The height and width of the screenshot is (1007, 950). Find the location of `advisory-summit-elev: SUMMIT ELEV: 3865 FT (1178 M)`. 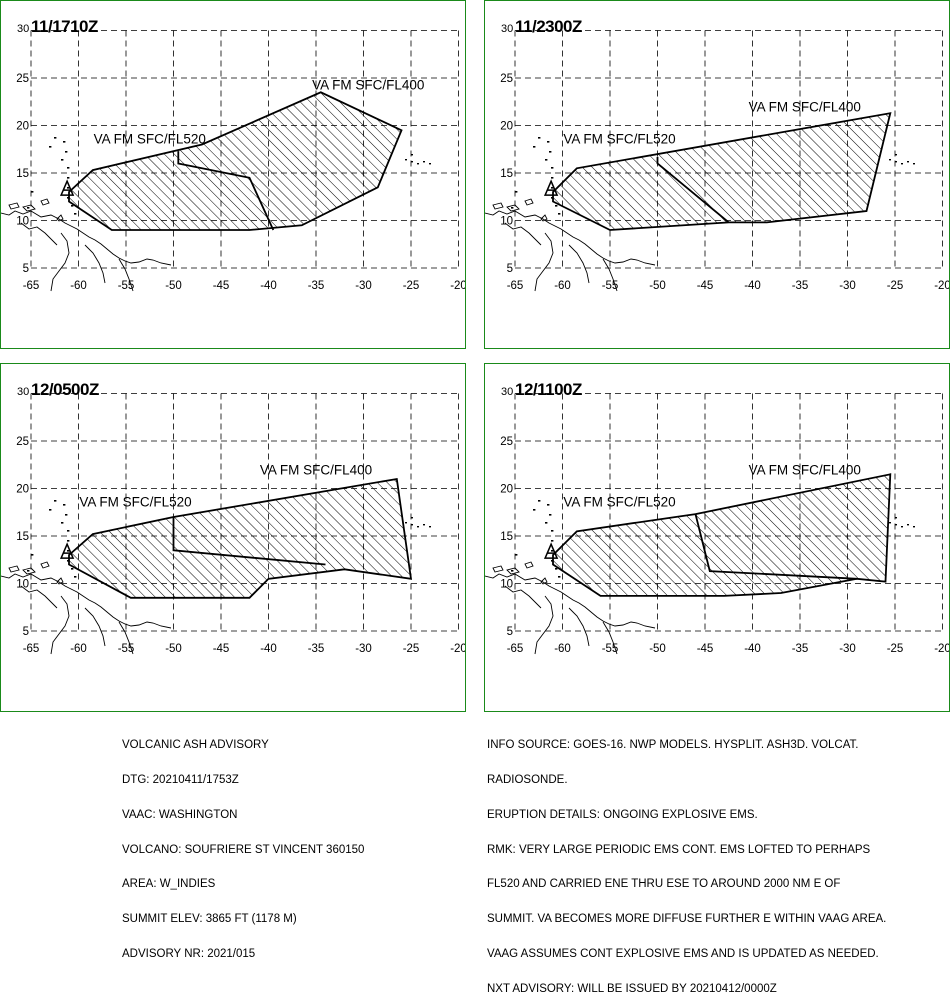

advisory-summit-elev: SUMMIT ELEV: 3865 FT (1178 M) is located at coordinates (209, 919).